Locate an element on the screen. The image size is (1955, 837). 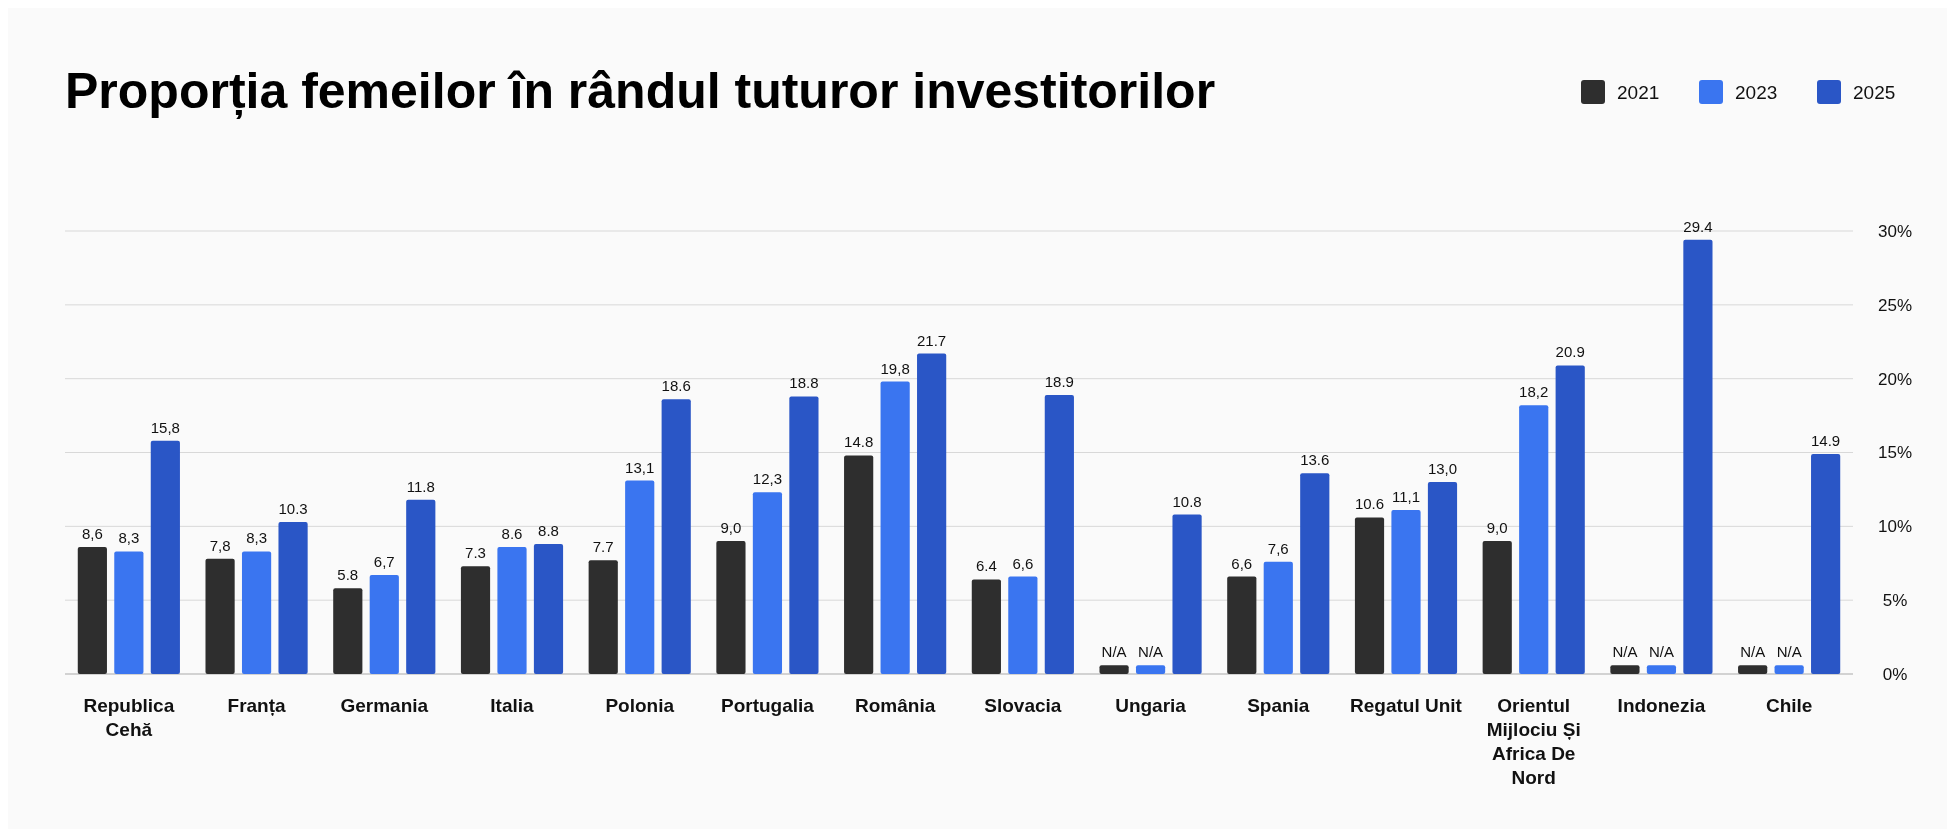
y-tick-label: 15% is located at coordinates (1895, 453).